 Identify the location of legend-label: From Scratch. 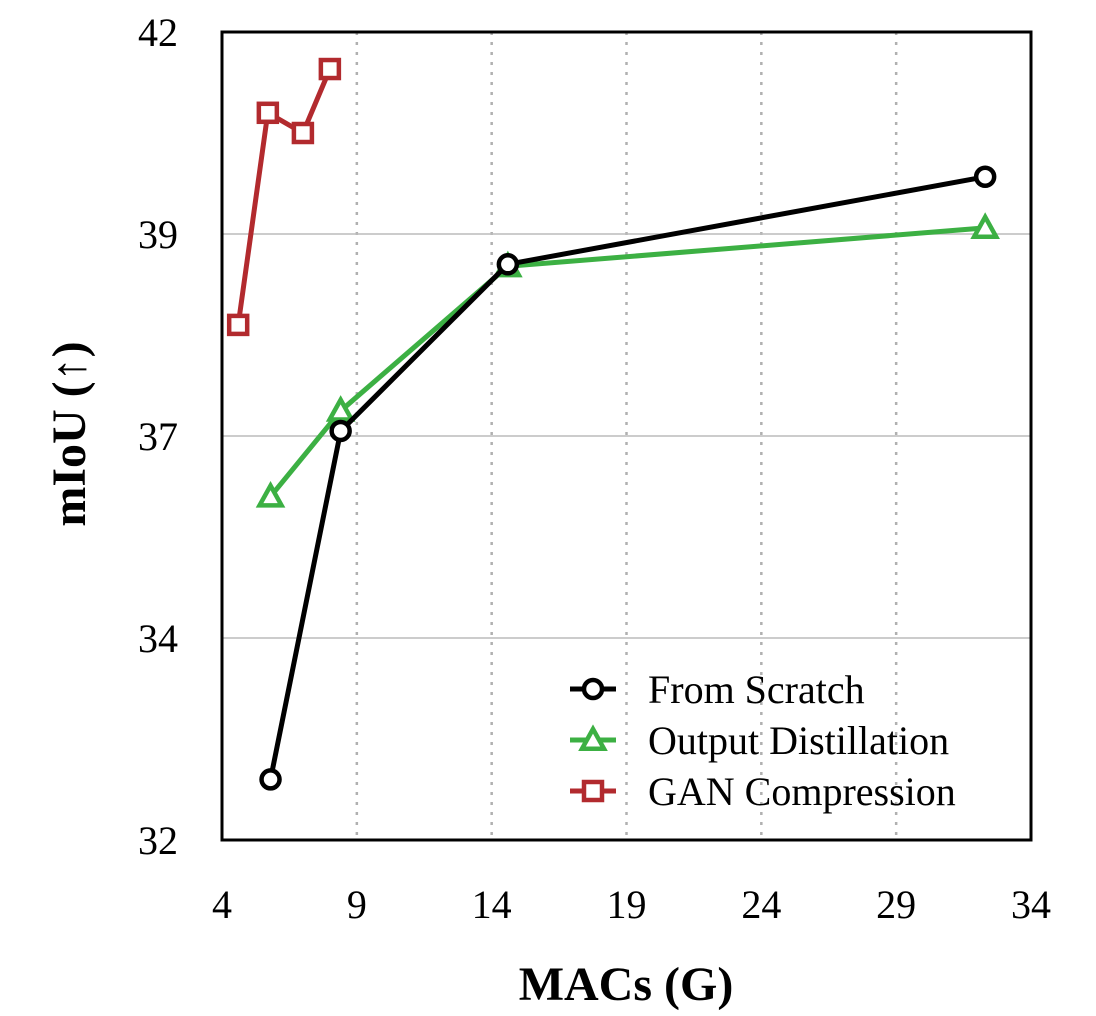
(756, 689).